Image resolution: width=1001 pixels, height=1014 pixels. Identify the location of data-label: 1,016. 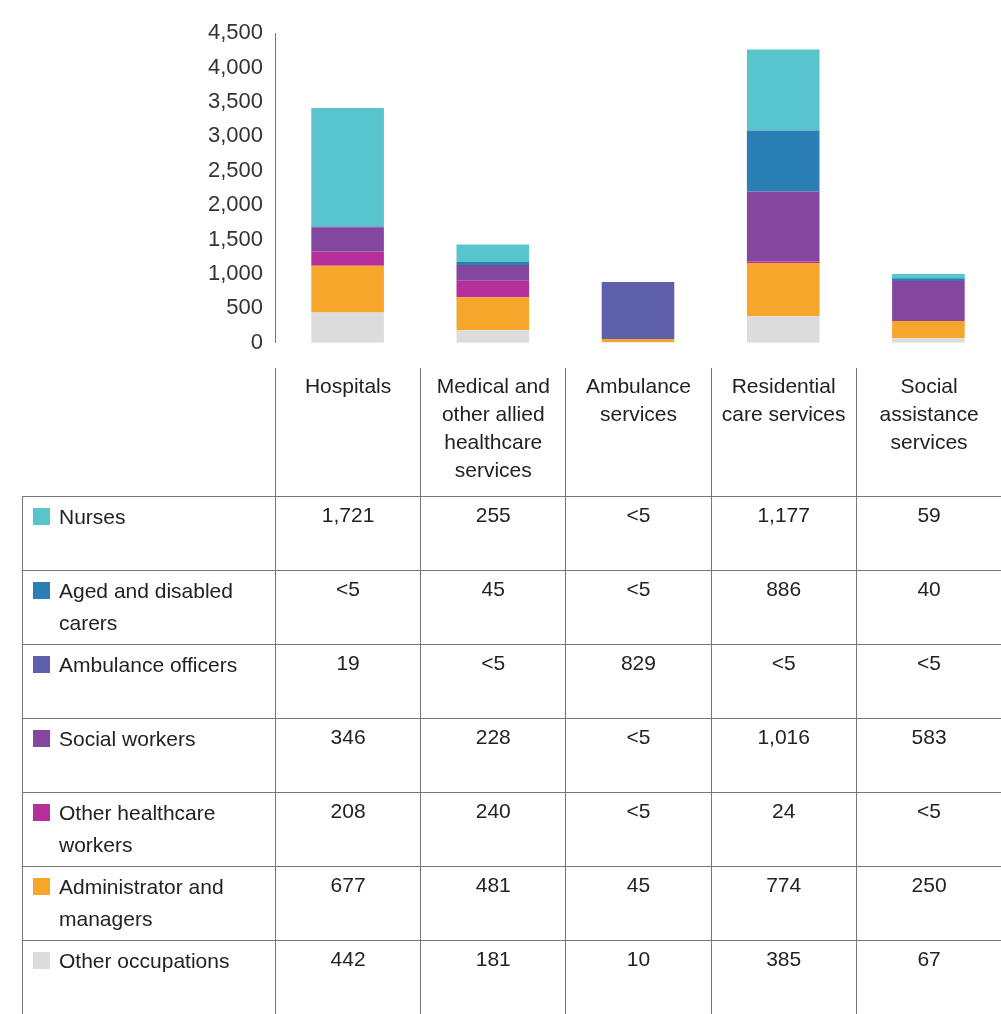
(784, 755).